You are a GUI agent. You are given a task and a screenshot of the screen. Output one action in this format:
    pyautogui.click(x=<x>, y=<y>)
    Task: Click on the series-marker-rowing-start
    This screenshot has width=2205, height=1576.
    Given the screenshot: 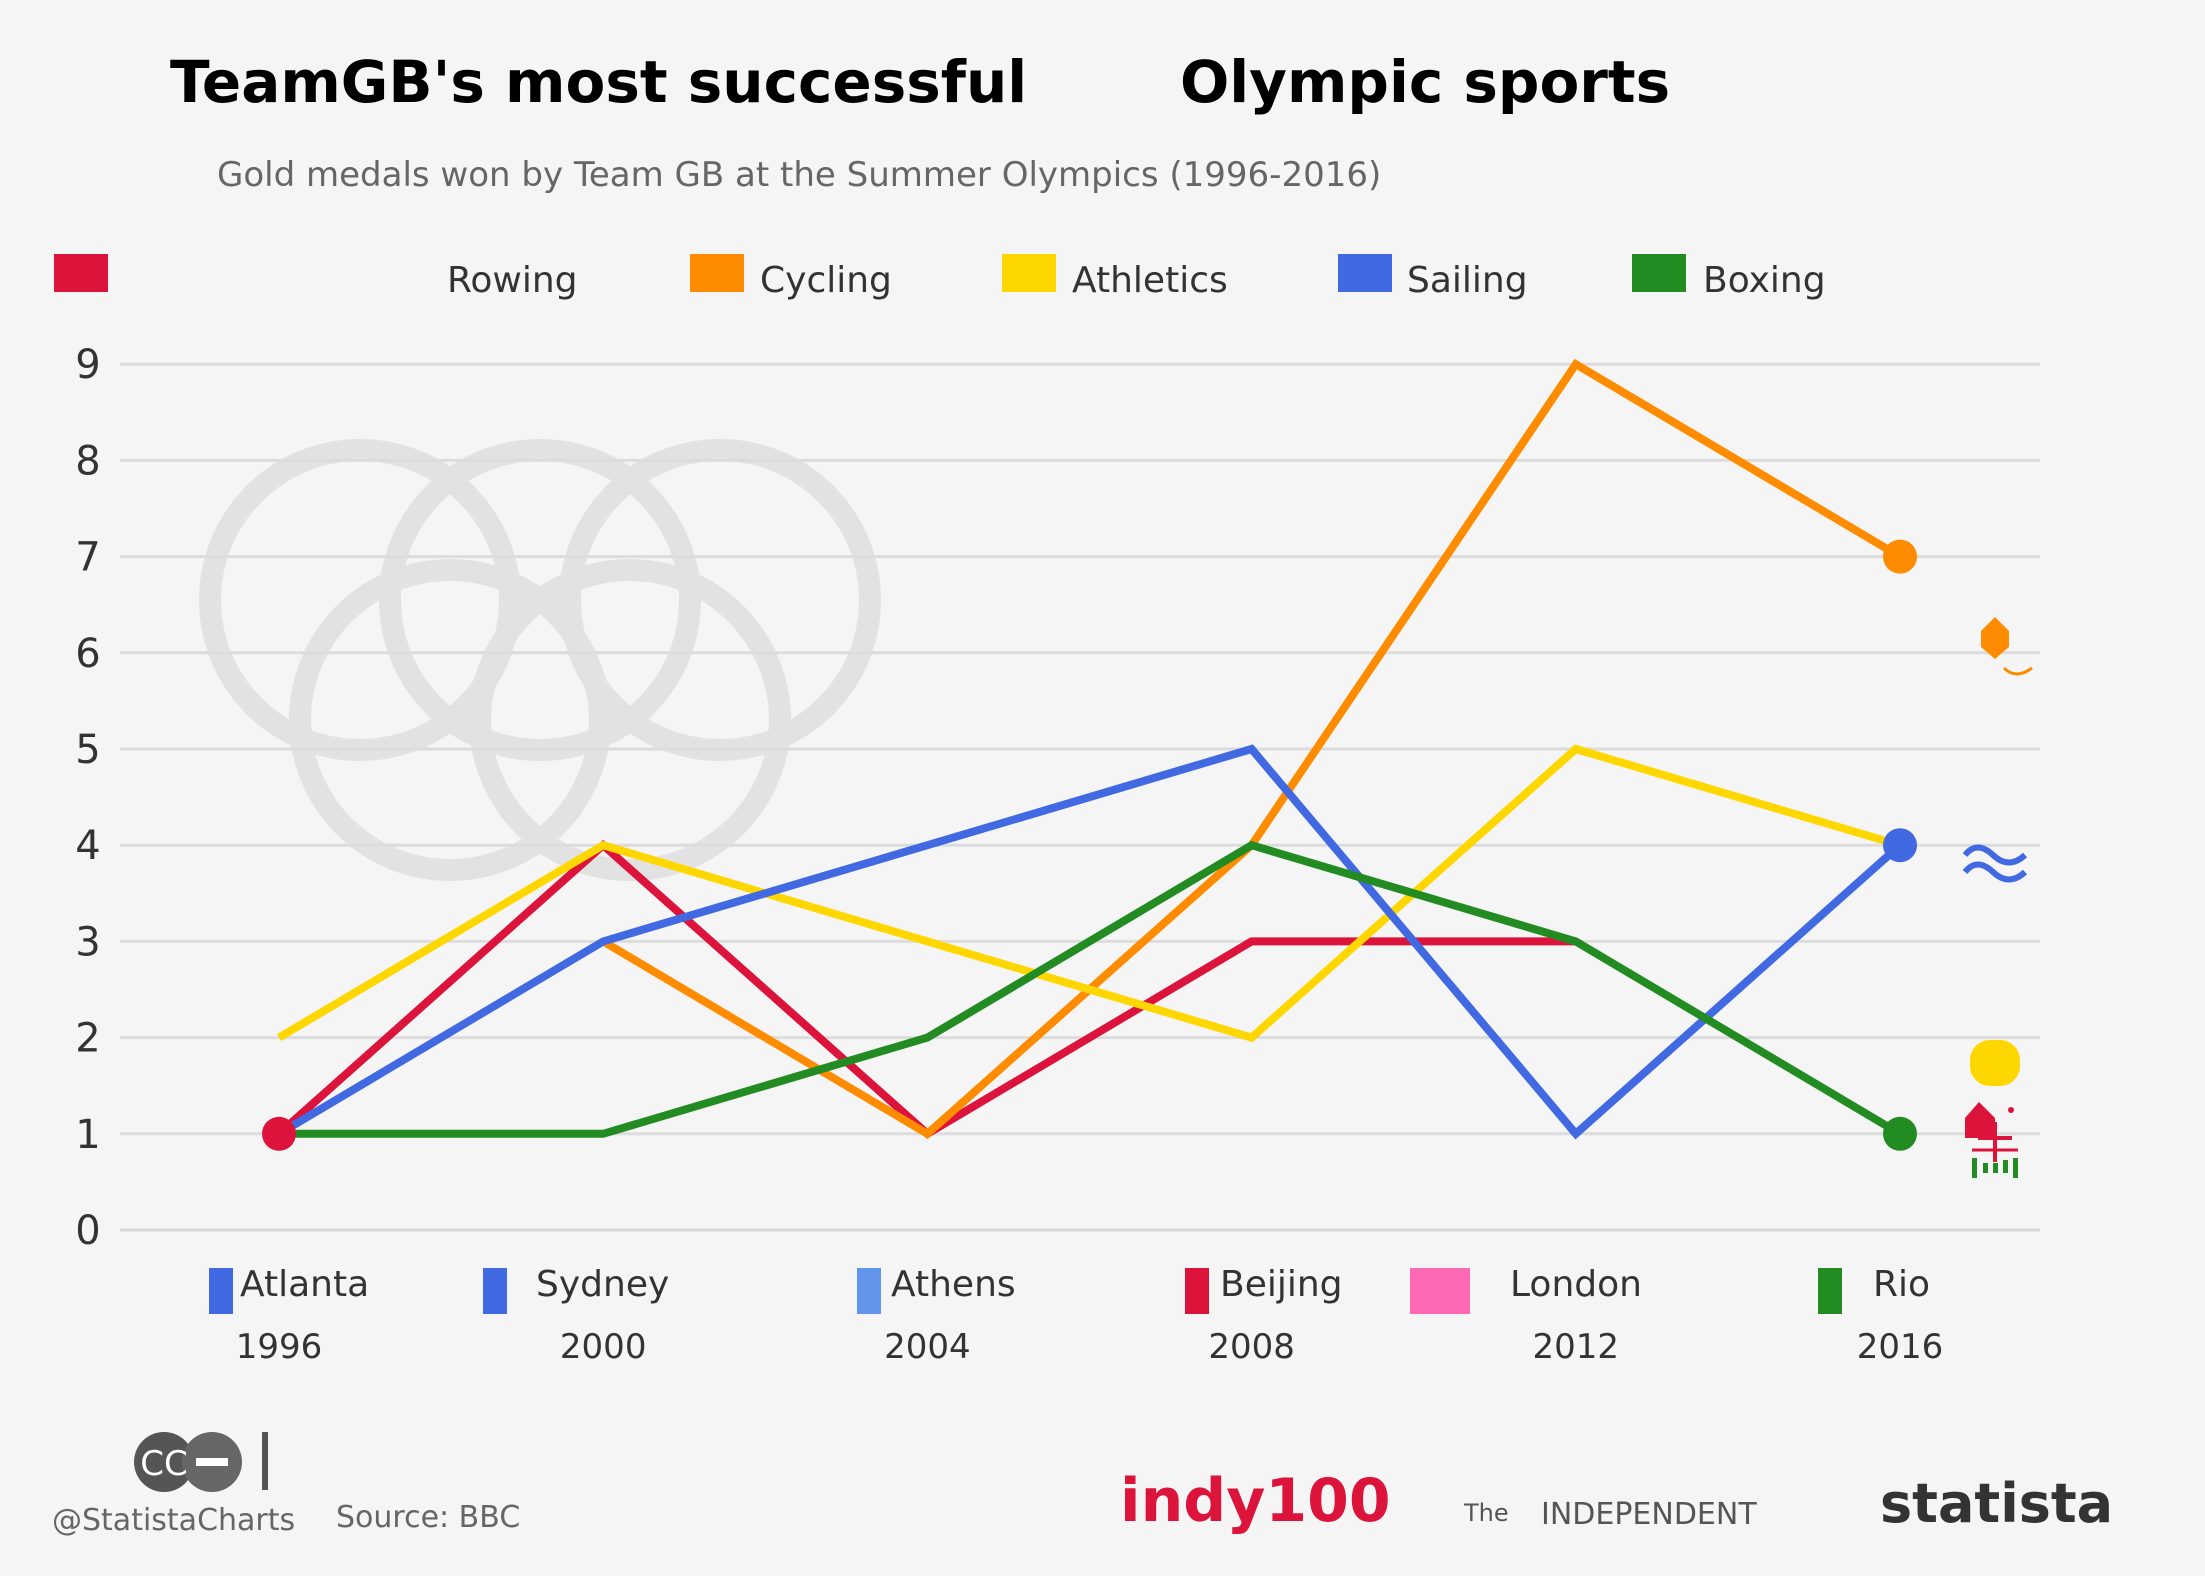 What is the action you would take?
    pyautogui.click(x=279, y=1133)
    